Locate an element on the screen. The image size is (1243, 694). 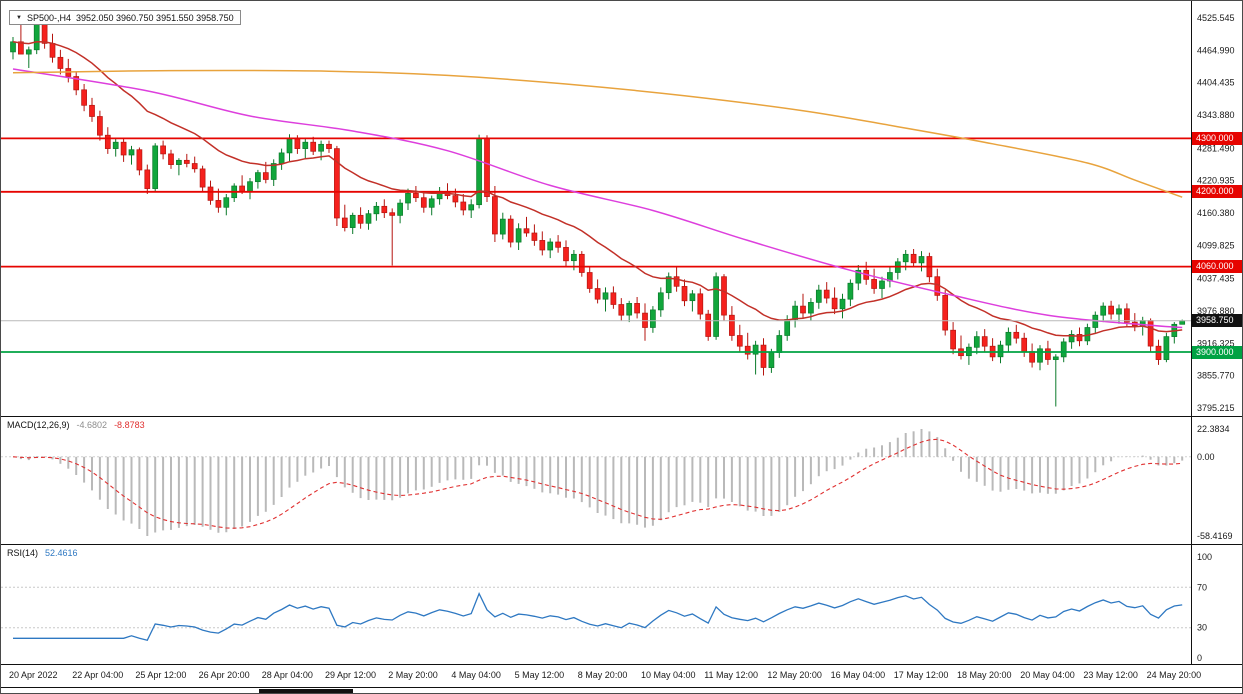
rsi-indicator-label: RSI(14) 52.4616 is located at coordinates (42, 553).